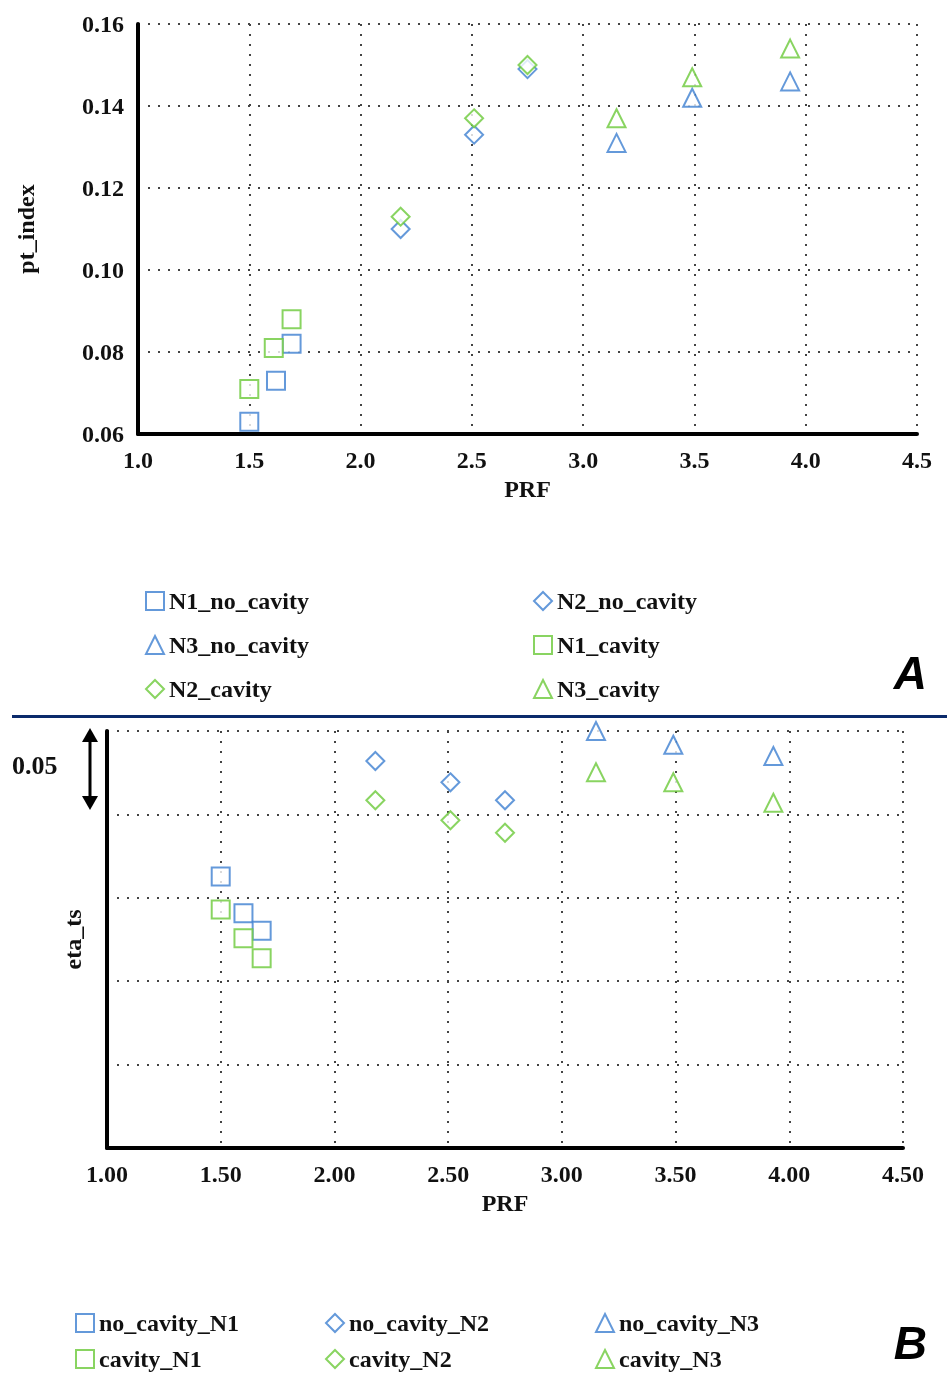 Image resolution: width=947 pixels, height=1375 pixels. Describe the element at coordinates (138, 460) in the screenshot. I see `x-tick-label: 1.0` at that location.